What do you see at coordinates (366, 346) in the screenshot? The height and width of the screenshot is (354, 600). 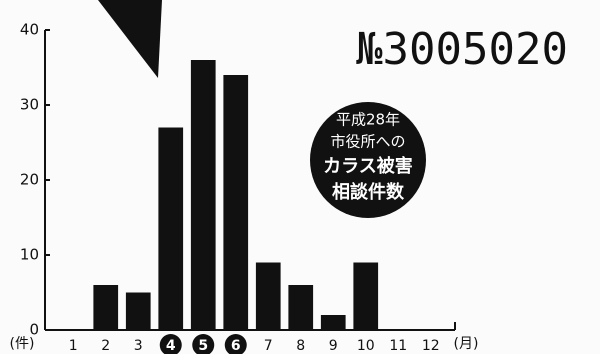 I see `x-tick-label: 10` at bounding box center [366, 346].